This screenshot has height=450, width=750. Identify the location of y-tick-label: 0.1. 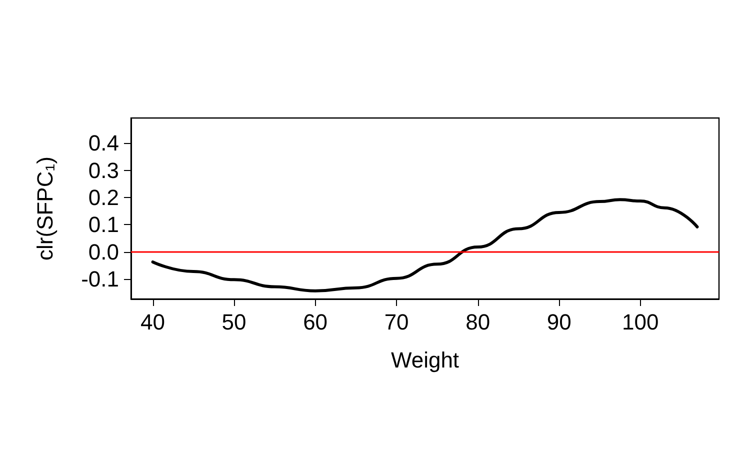
(103, 225).